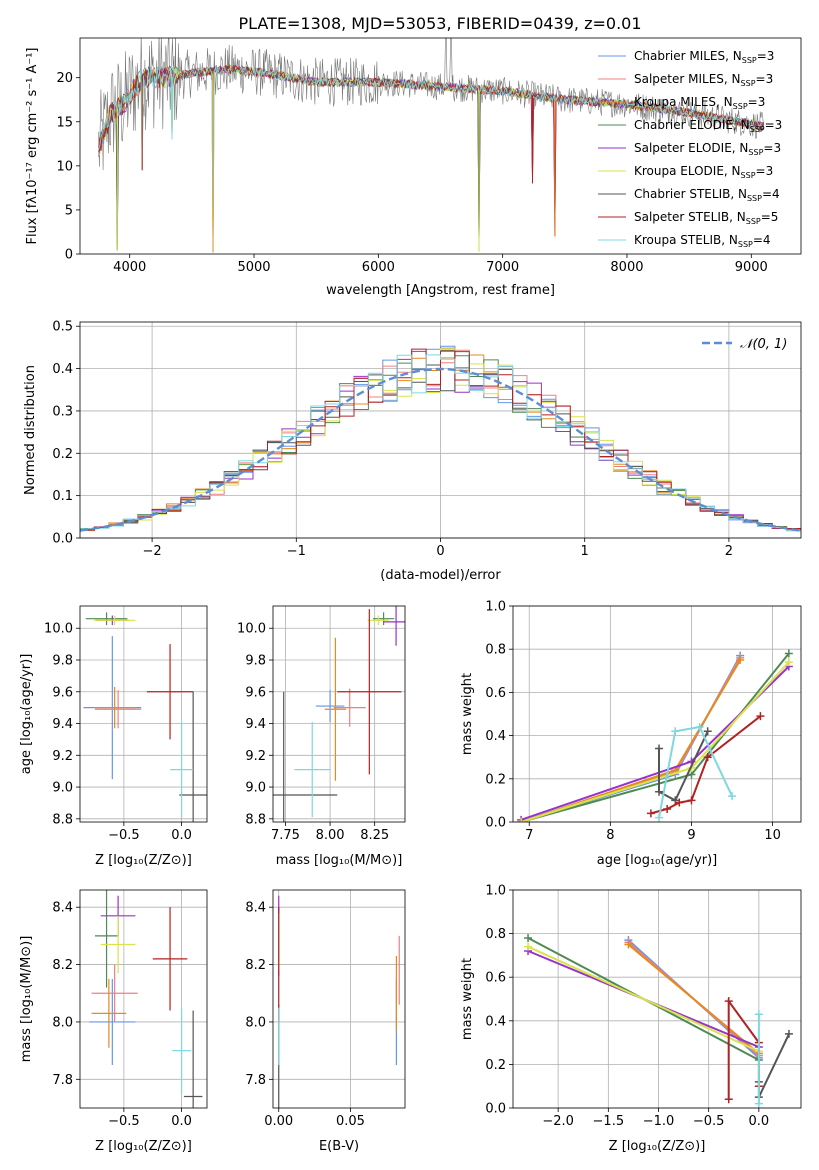 This screenshot has height=1170, width=819. I want to click on x-tick-label: 4000, so click(129, 267).